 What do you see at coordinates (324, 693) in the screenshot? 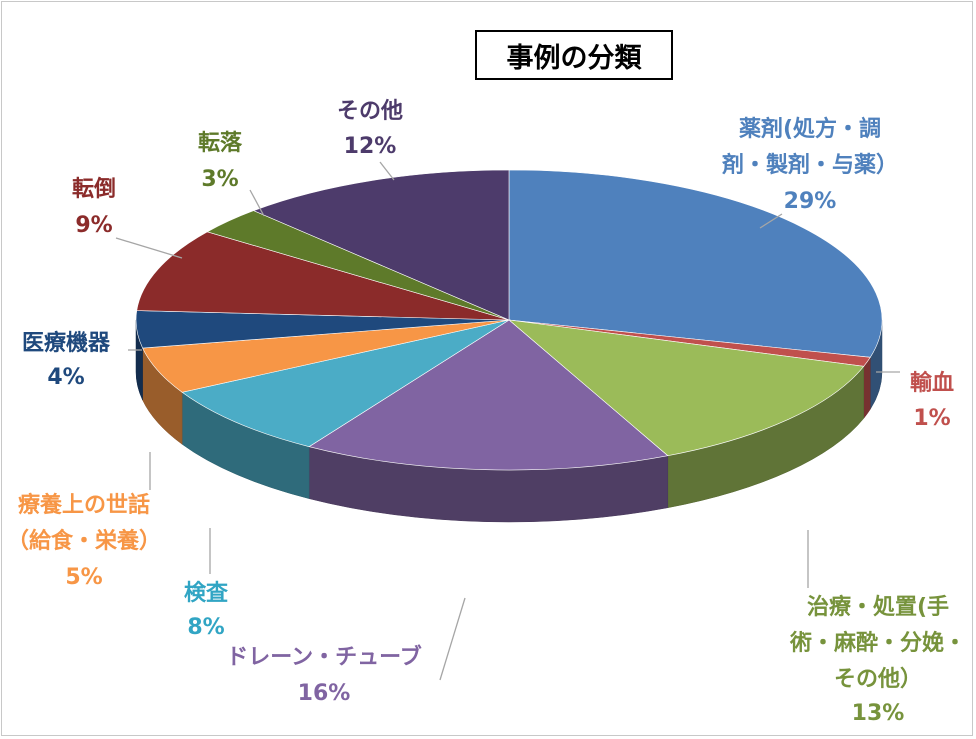
I see `slice-4-percent: 16%` at bounding box center [324, 693].